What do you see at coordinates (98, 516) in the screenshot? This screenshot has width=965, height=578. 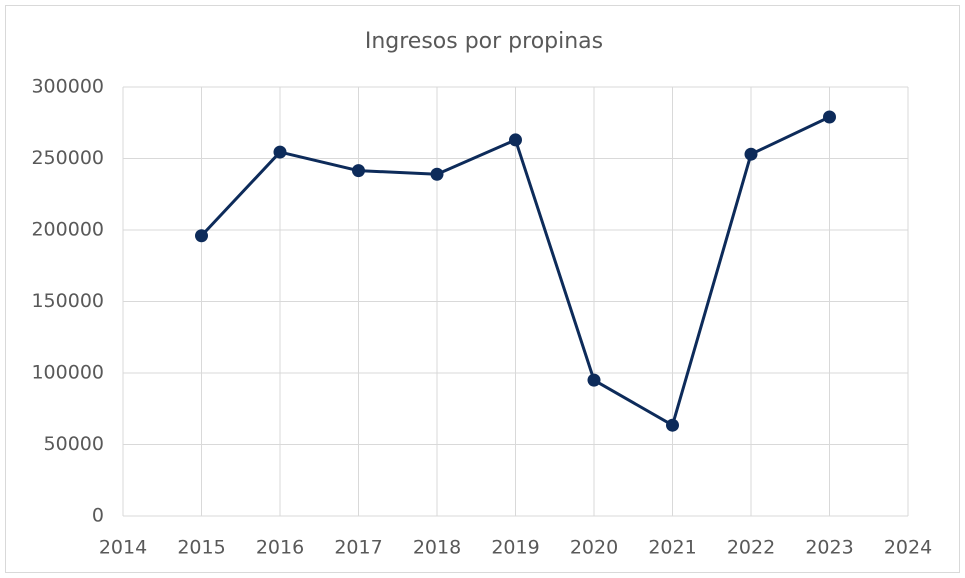 I see `y-tick-label: 0` at bounding box center [98, 516].